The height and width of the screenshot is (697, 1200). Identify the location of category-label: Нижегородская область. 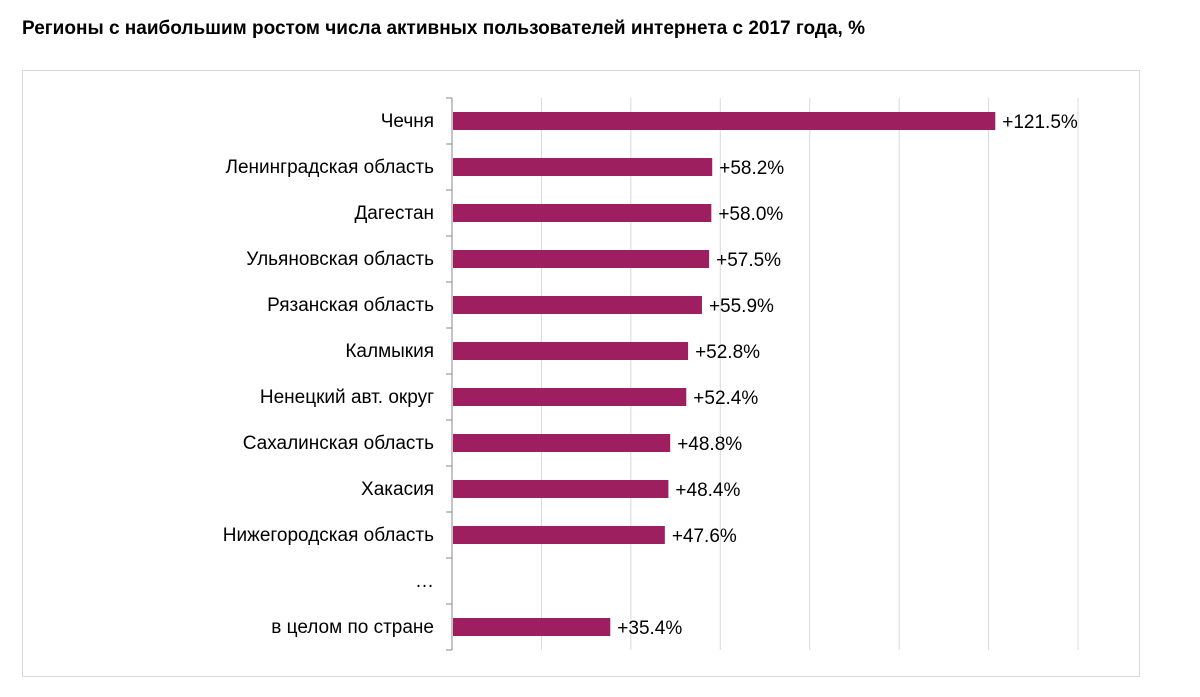
(328, 535).